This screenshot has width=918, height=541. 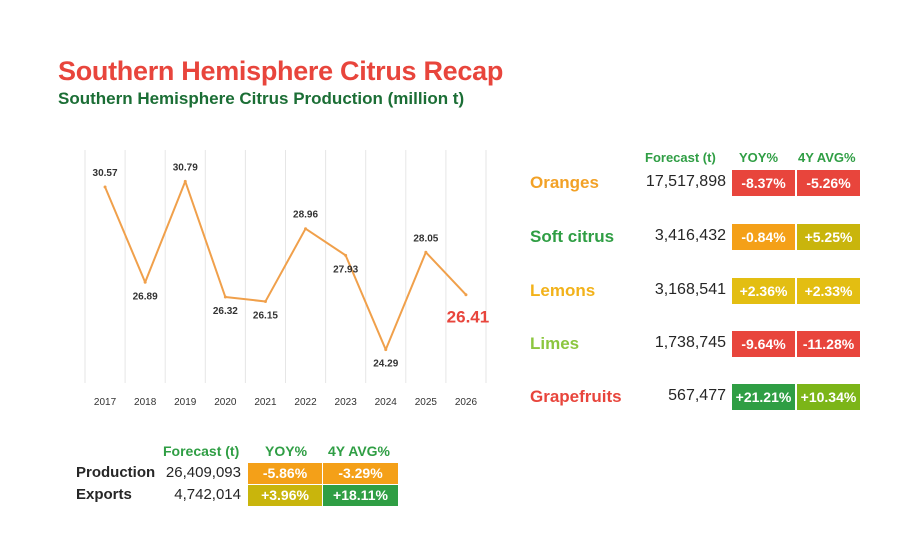 I want to click on summary-yoy-cell: +3.96%, so click(x=285, y=495).